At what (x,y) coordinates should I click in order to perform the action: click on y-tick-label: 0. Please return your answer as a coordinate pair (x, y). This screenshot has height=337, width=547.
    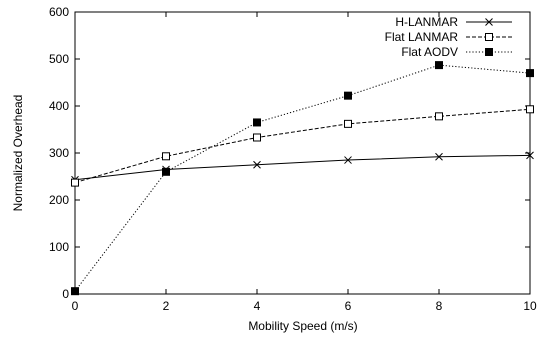
    Looking at the image, I should click on (65, 294).